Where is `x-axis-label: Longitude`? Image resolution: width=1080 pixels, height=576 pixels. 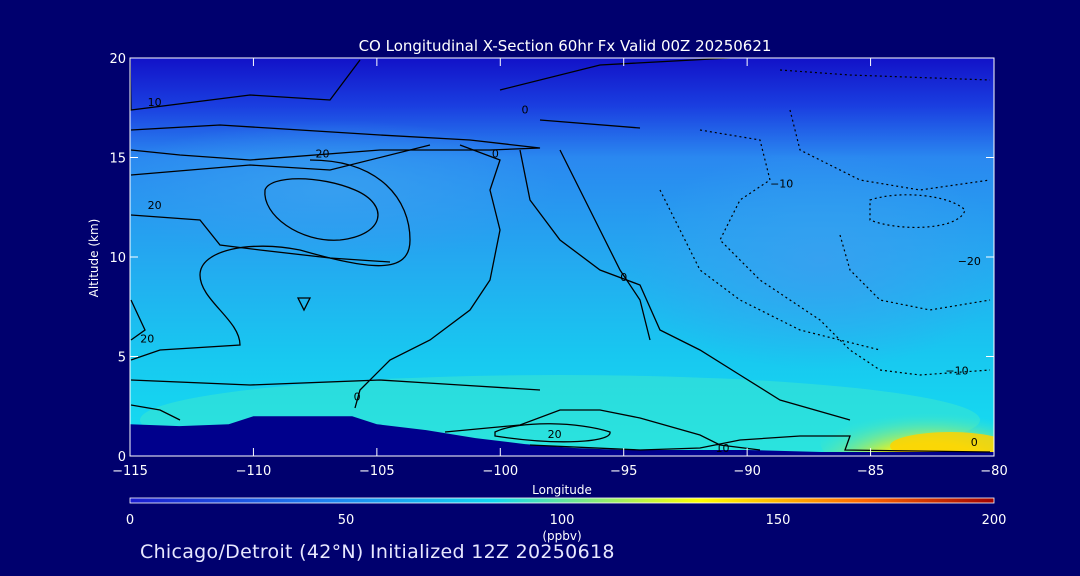
x-axis-label: Longitude is located at coordinates (562, 490).